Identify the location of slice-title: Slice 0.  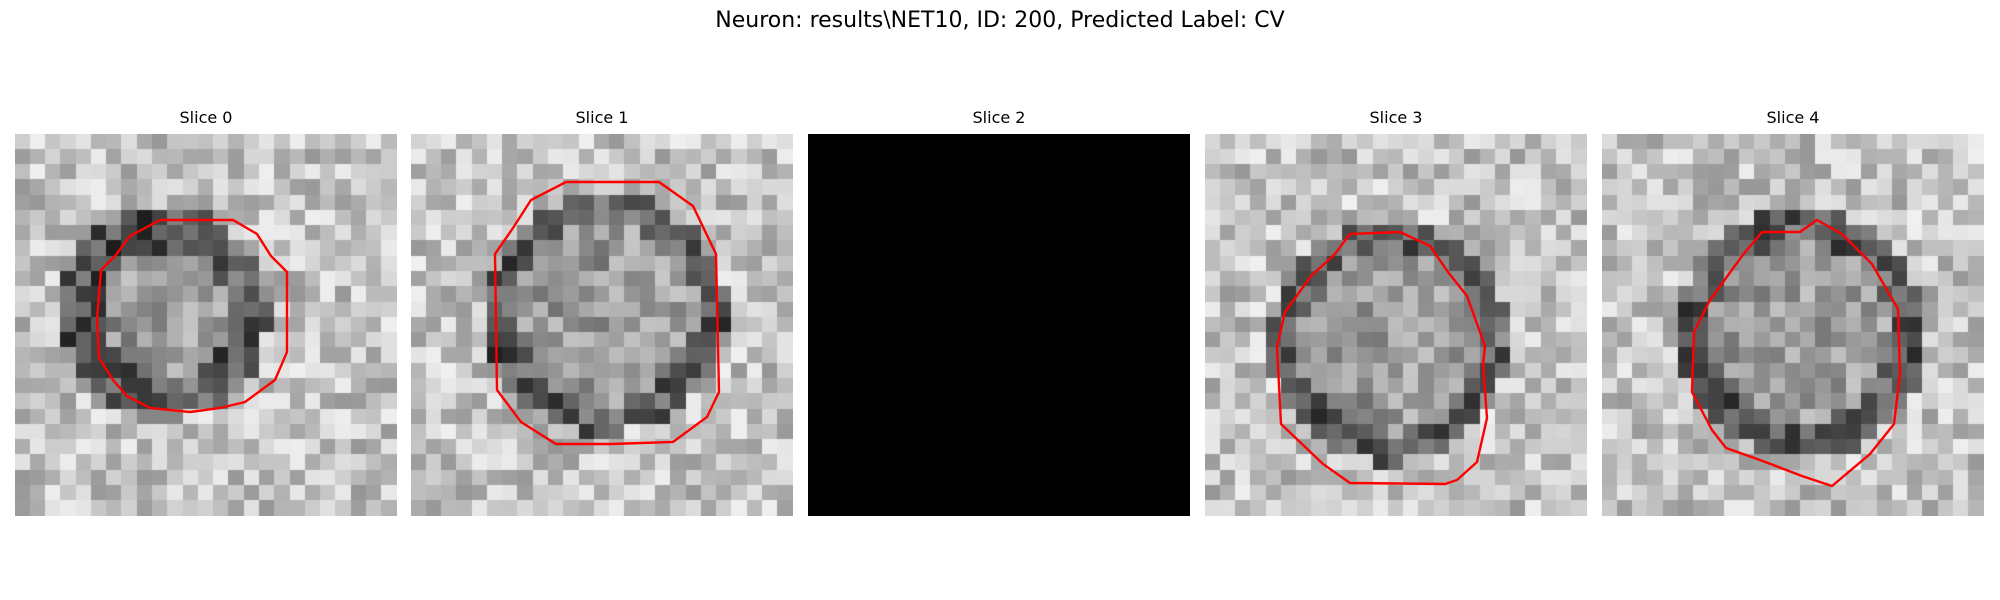
(206, 117).